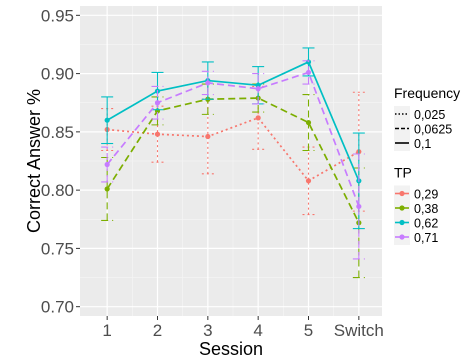  What do you see at coordinates (427, 93) in the screenshot?
I see `legend-title: Frequency` at bounding box center [427, 93].